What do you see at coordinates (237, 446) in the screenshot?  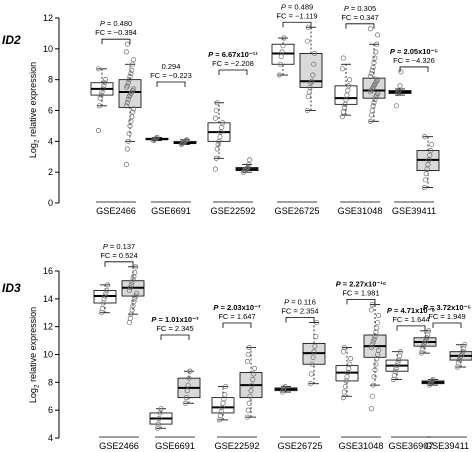 I see `group-label: GSE22592` at bounding box center [237, 446].